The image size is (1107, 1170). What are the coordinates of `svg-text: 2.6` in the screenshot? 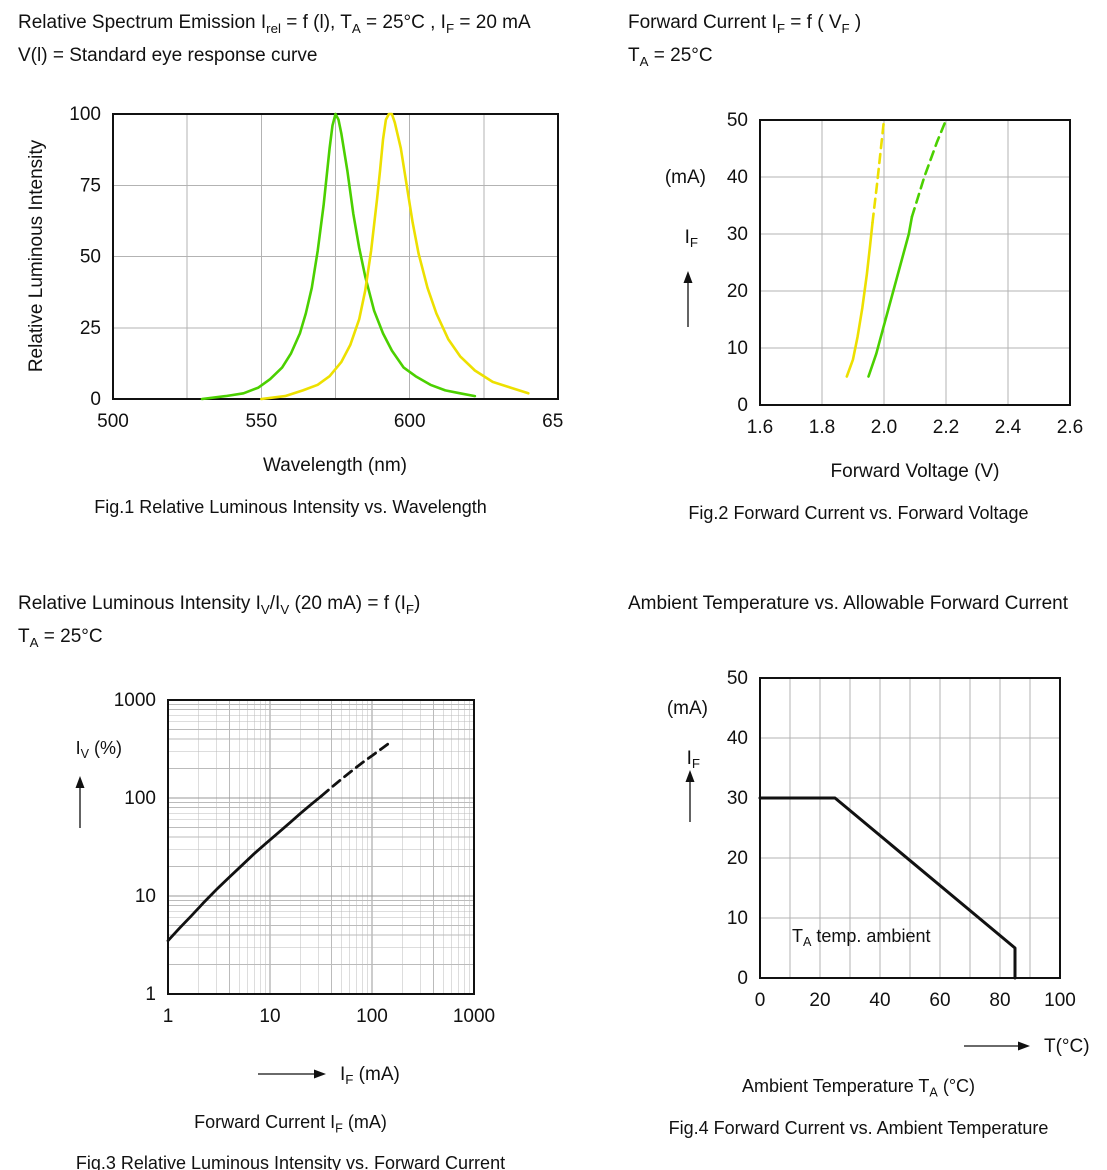 It's located at (1070, 427).